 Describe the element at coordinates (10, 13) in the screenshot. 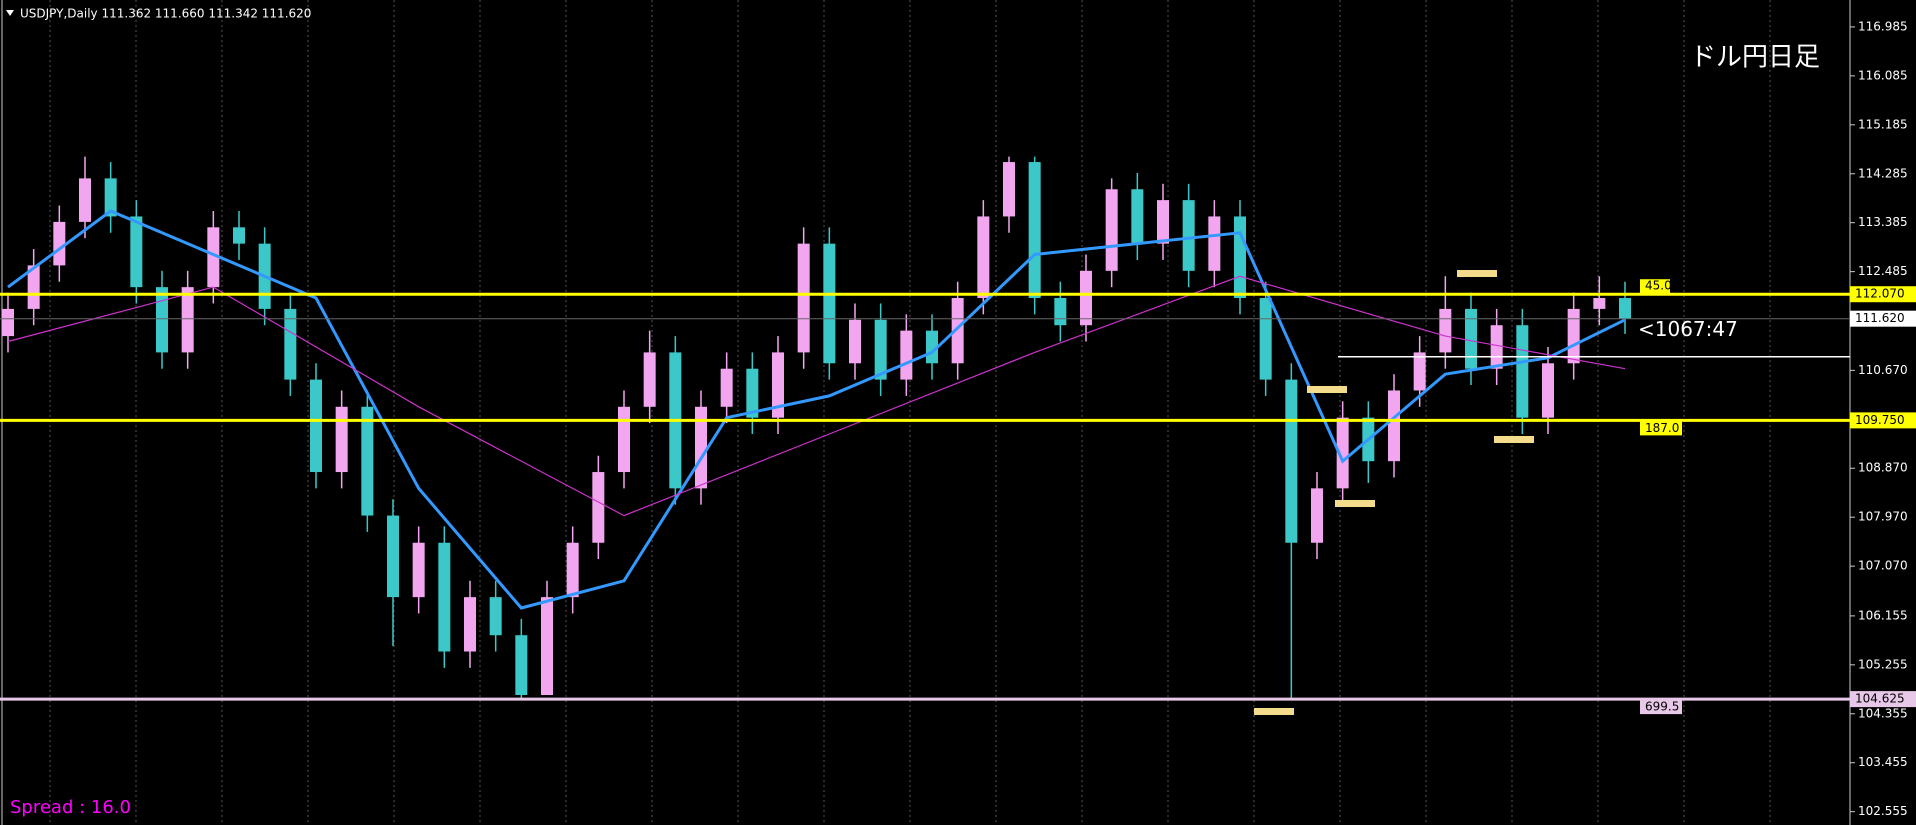

I see `collapse-icon` at that location.